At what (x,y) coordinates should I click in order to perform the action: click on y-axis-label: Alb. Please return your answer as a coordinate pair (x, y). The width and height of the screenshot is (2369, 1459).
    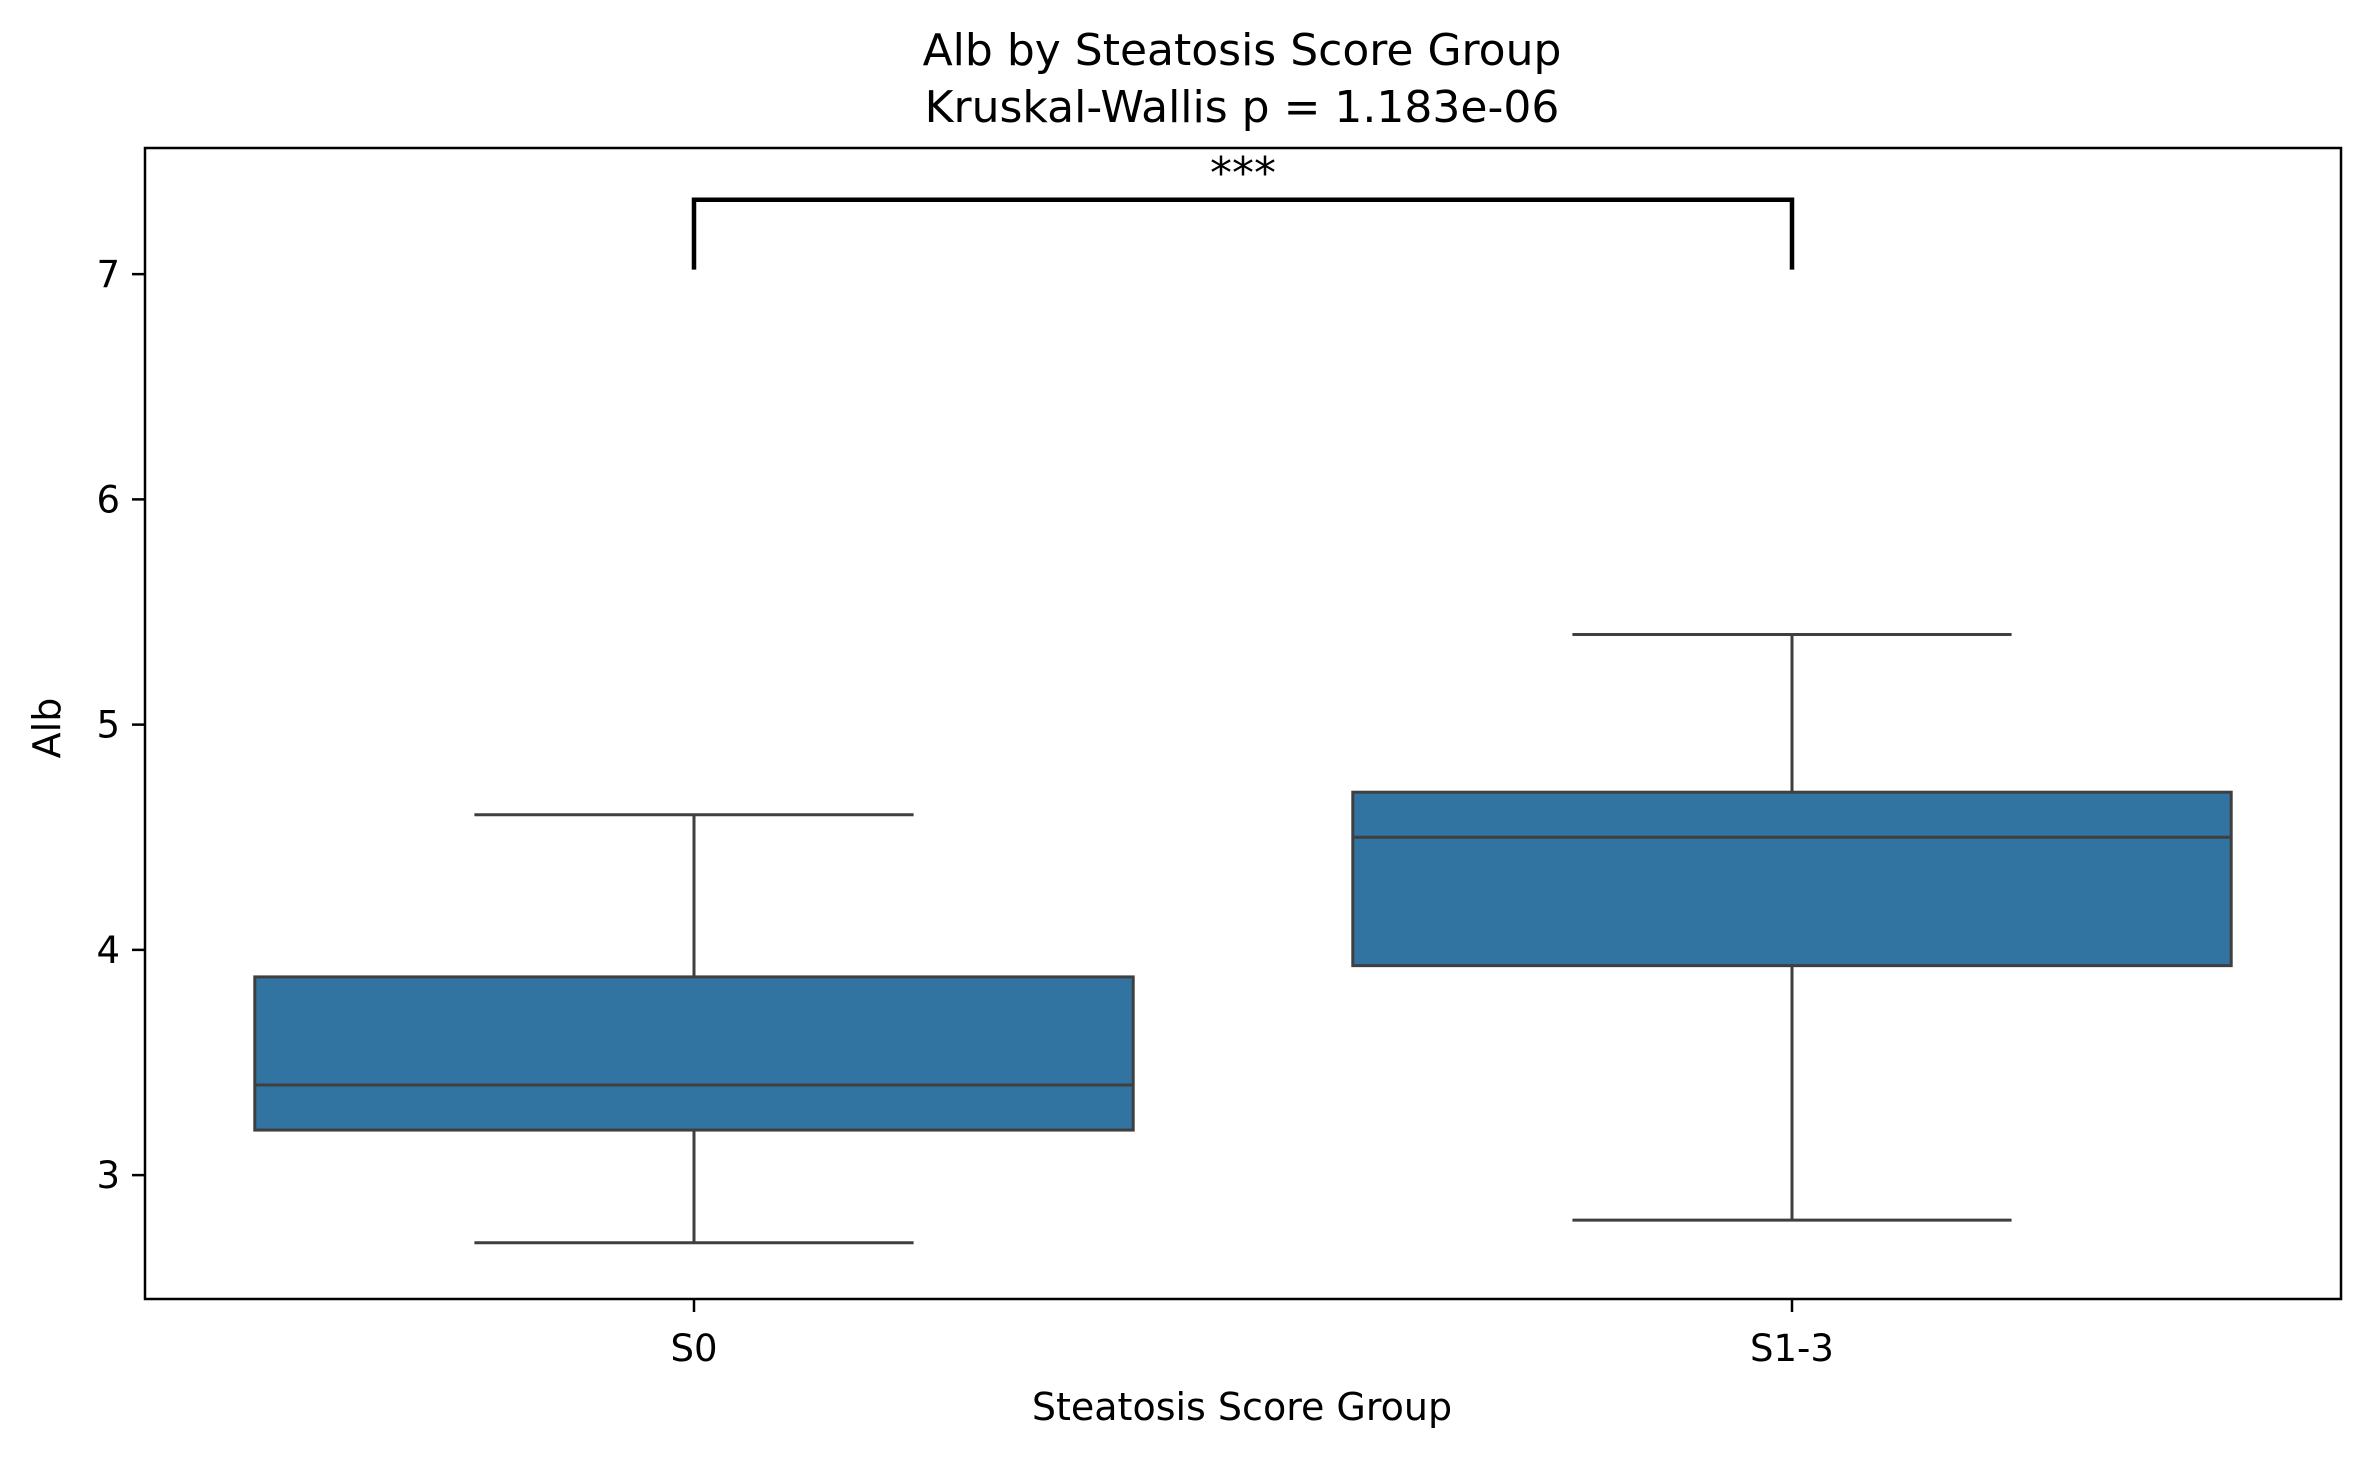
    Looking at the image, I should click on (47, 728).